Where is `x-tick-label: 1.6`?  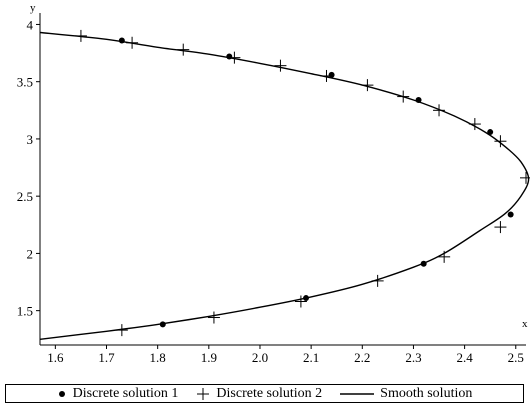 x-tick-label: 1.6 is located at coordinates (55, 357).